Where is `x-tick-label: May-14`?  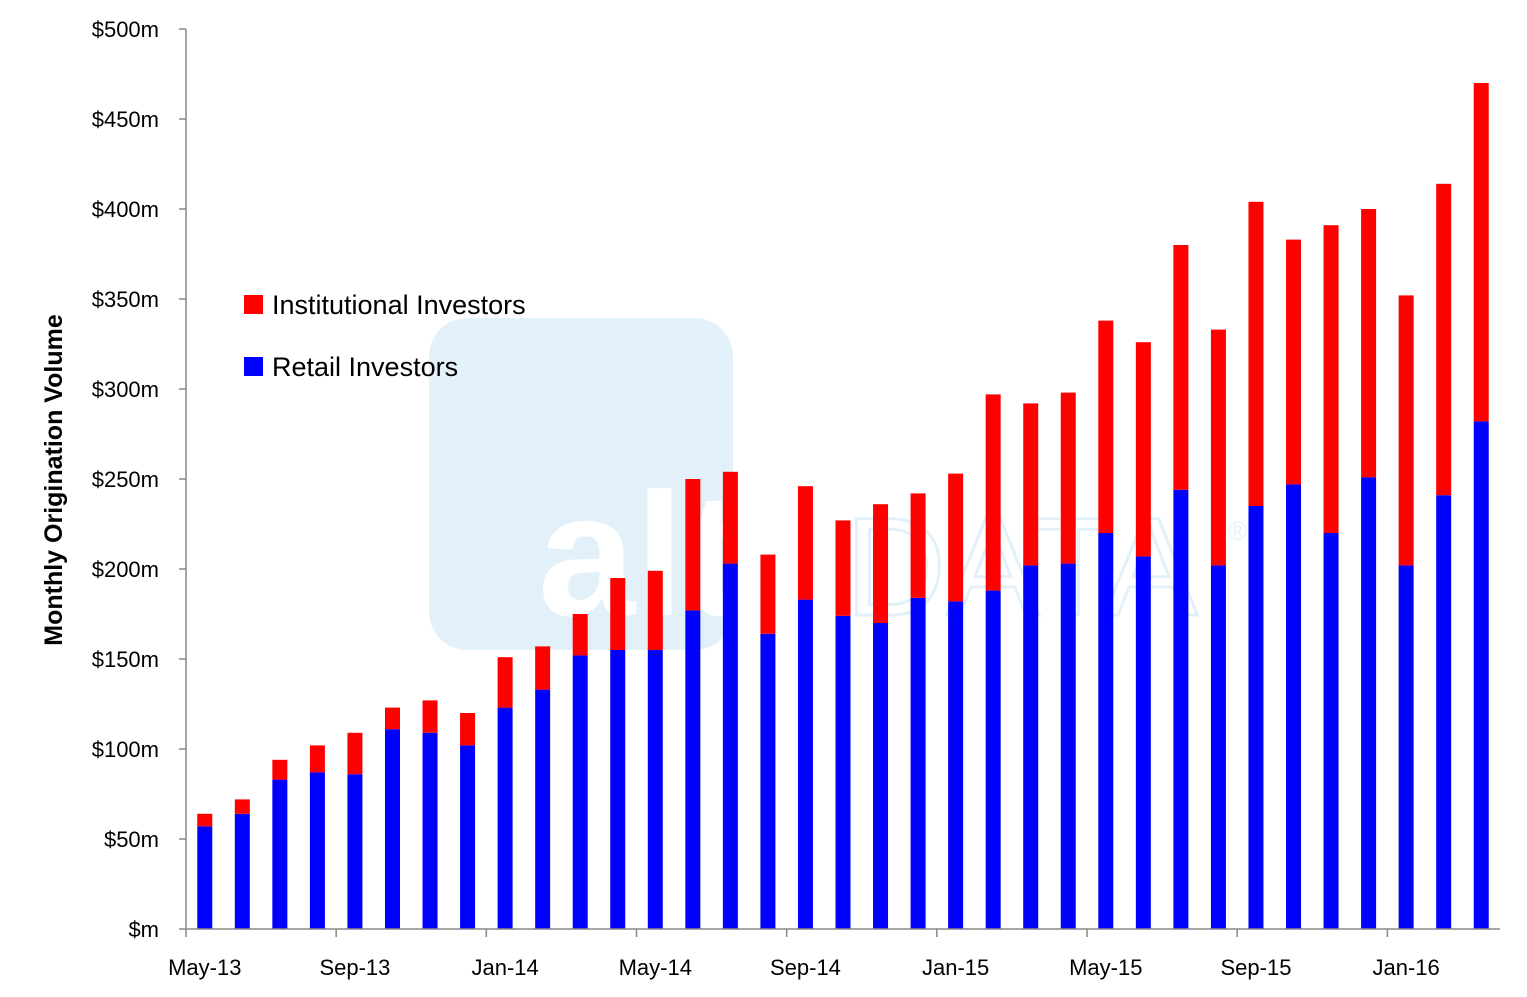
x-tick-label: May-14 is located at coordinates (655, 967).